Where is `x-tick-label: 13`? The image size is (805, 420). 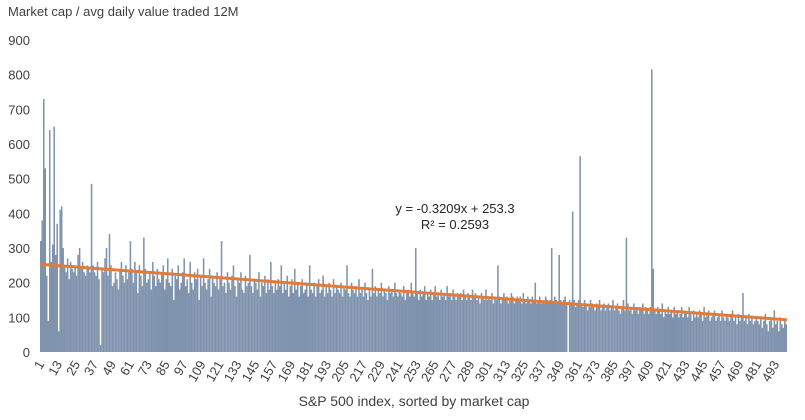
x-tick-label: 13 is located at coordinates (55, 368).